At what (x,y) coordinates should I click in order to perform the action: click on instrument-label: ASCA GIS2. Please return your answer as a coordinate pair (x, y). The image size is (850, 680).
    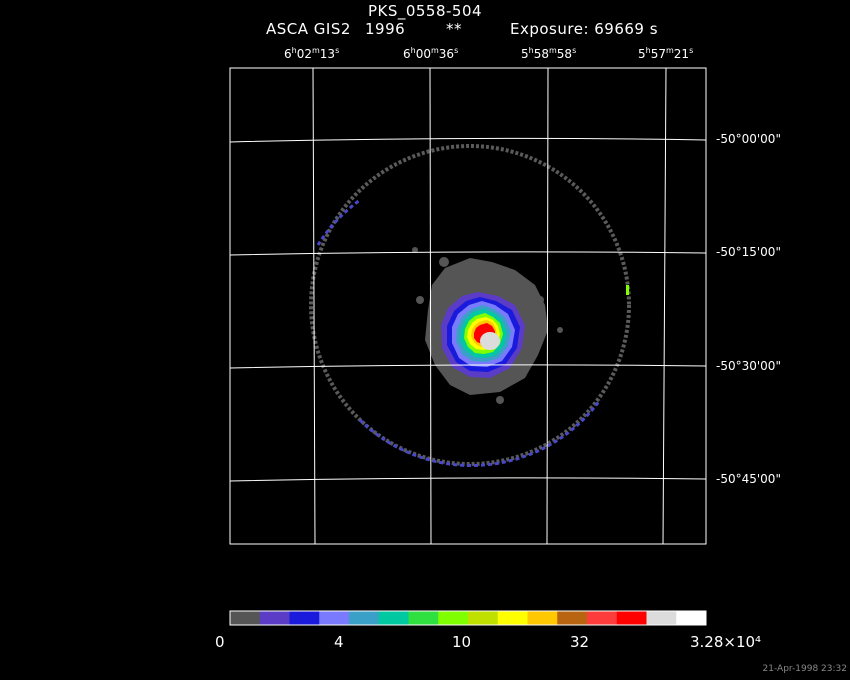
    Looking at the image, I should click on (308, 29).